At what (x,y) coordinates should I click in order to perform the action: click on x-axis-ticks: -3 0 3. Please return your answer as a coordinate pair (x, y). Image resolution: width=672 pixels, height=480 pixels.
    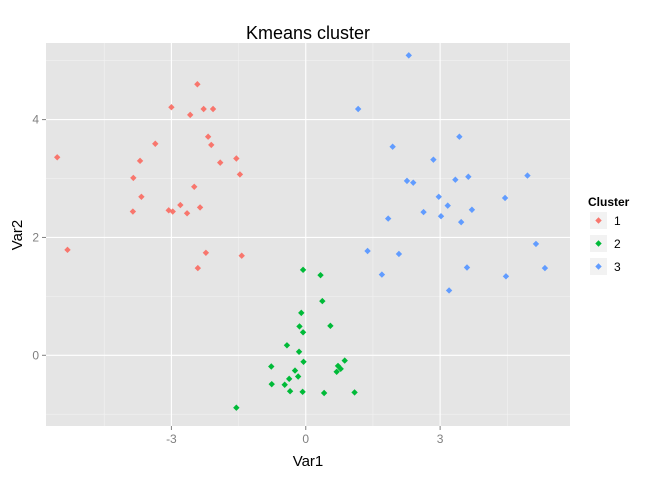
    Looking at the image, I should click on (305, 436).